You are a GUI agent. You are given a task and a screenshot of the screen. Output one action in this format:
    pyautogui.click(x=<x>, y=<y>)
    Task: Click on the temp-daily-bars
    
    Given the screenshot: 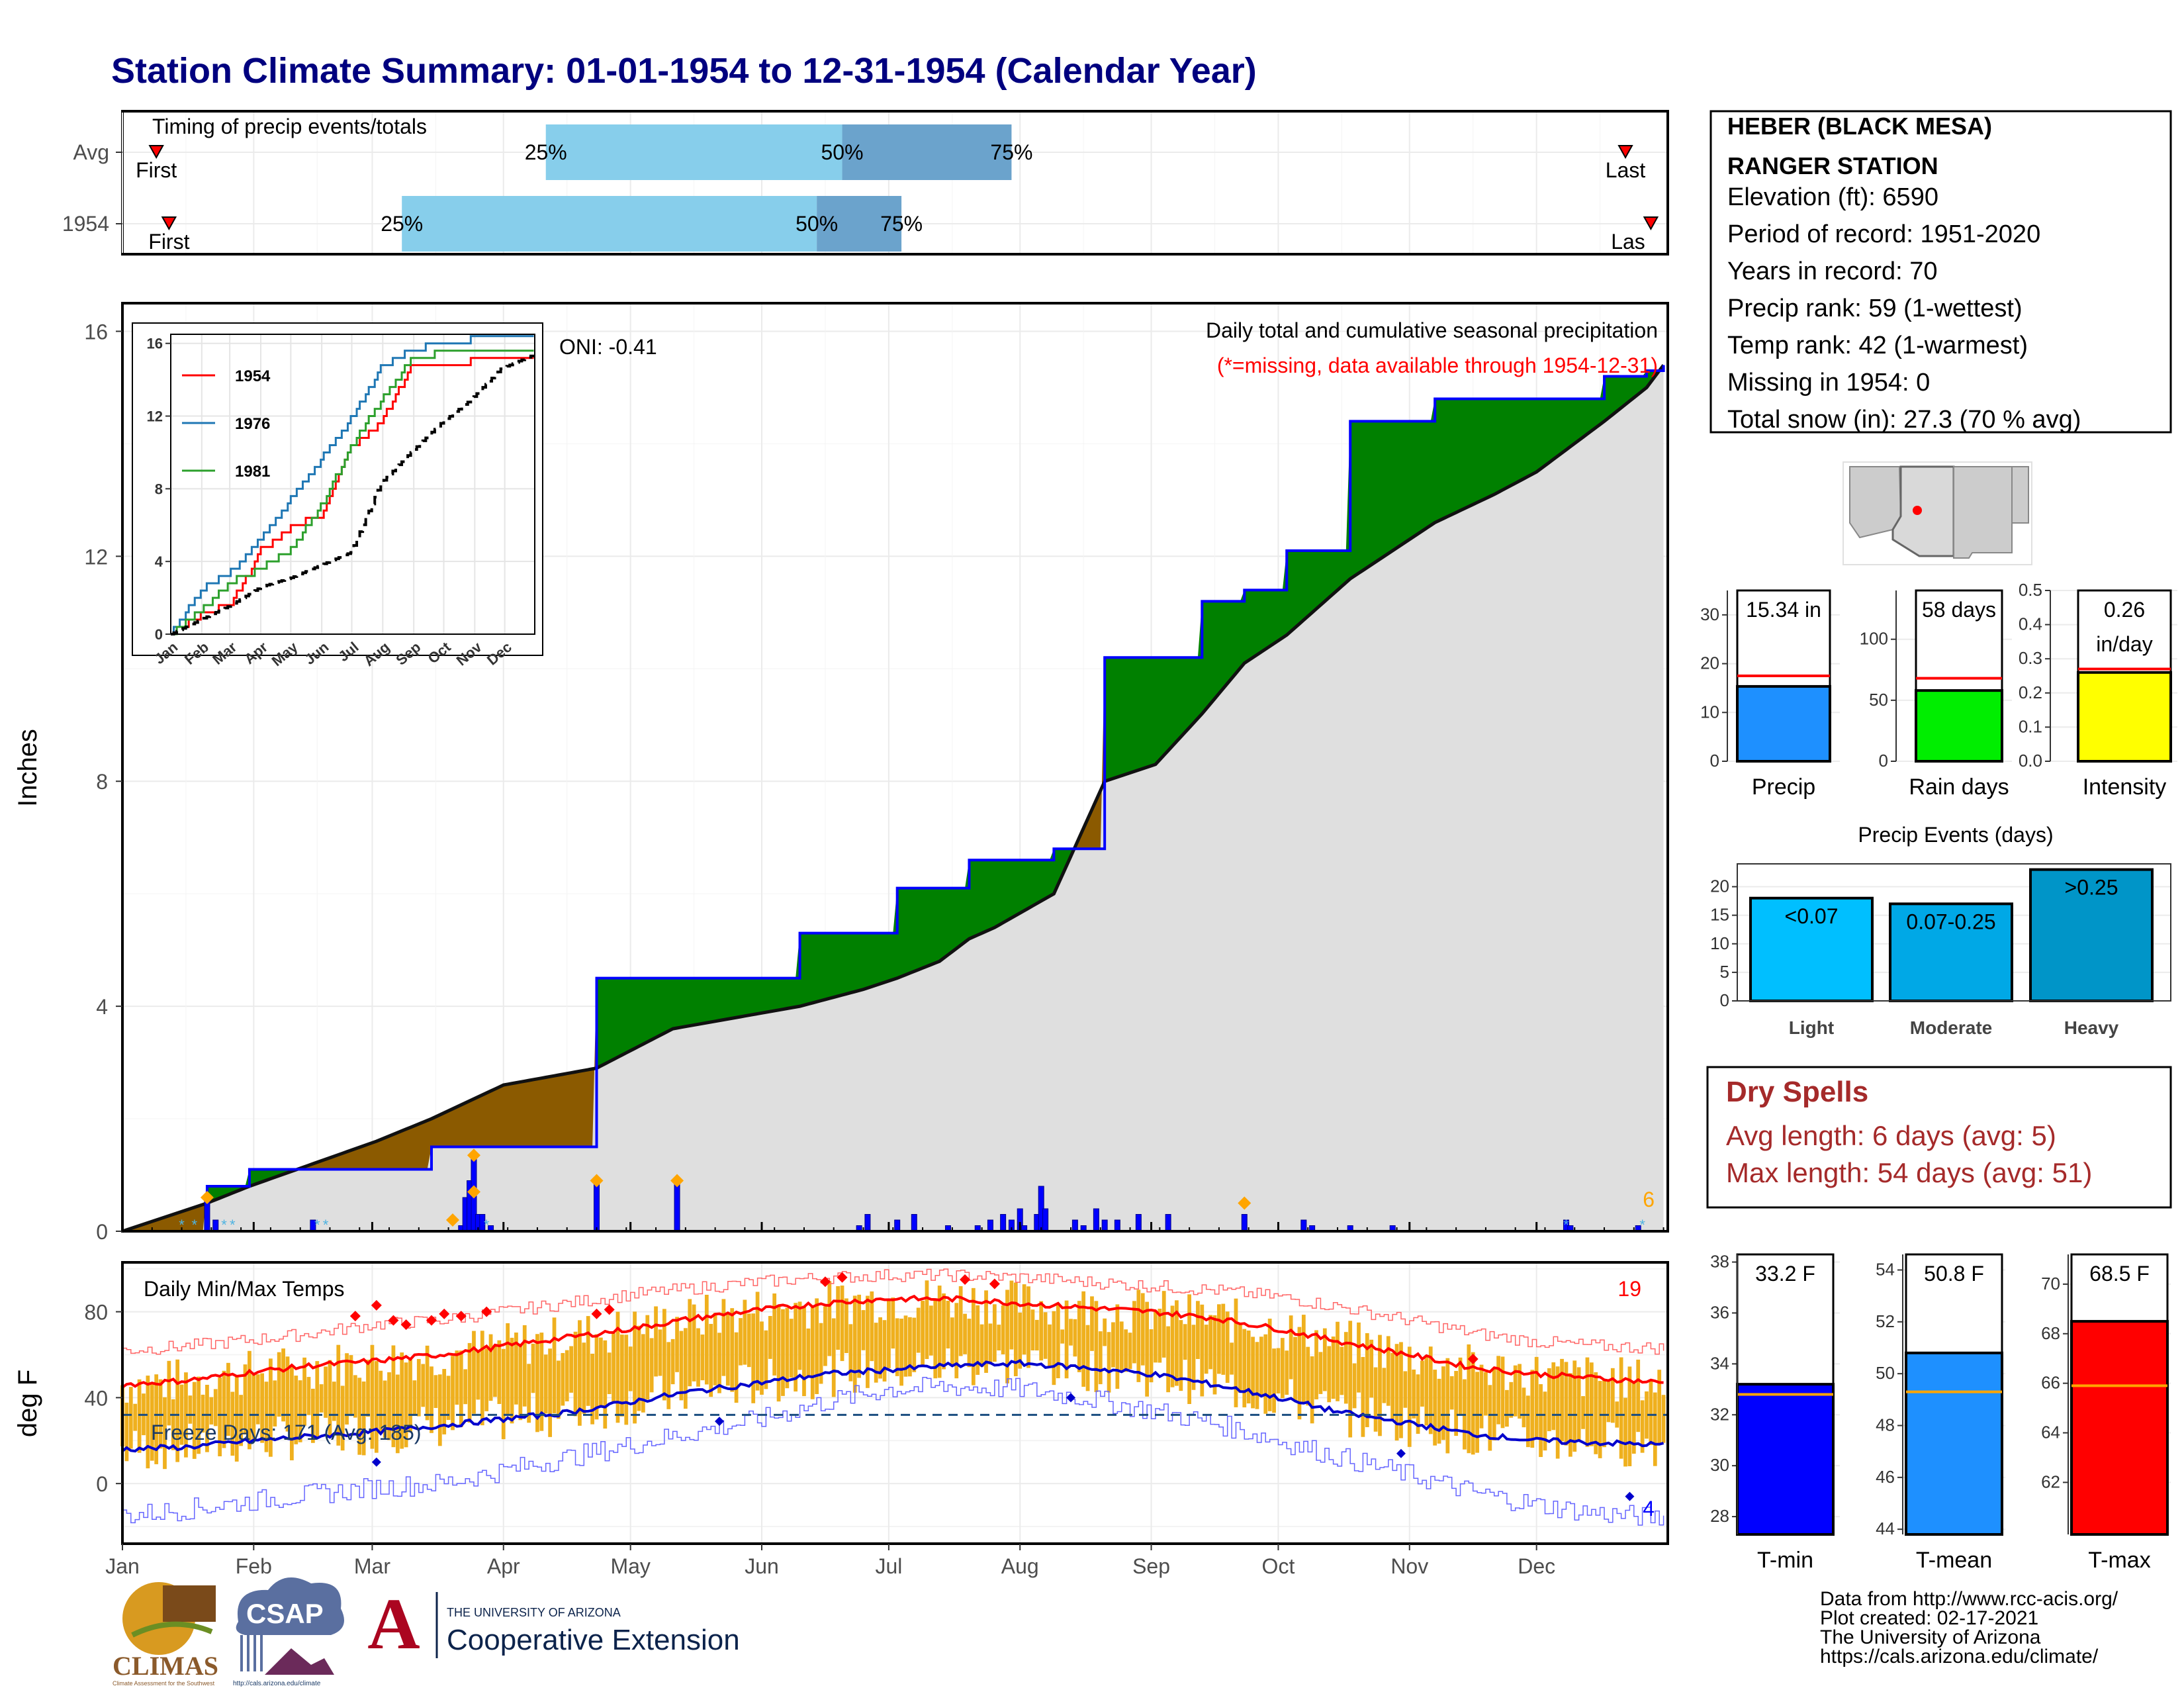 What is the action you would take?
    pyautogui.click(x=893, y=1375)
    